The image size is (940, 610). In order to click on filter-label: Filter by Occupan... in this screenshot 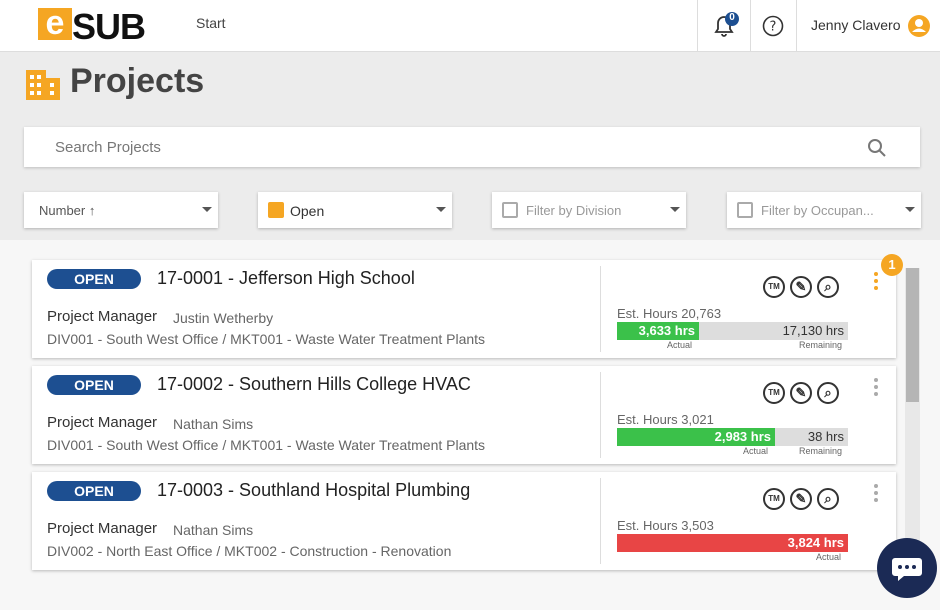, I will do `click(817, 210)`.